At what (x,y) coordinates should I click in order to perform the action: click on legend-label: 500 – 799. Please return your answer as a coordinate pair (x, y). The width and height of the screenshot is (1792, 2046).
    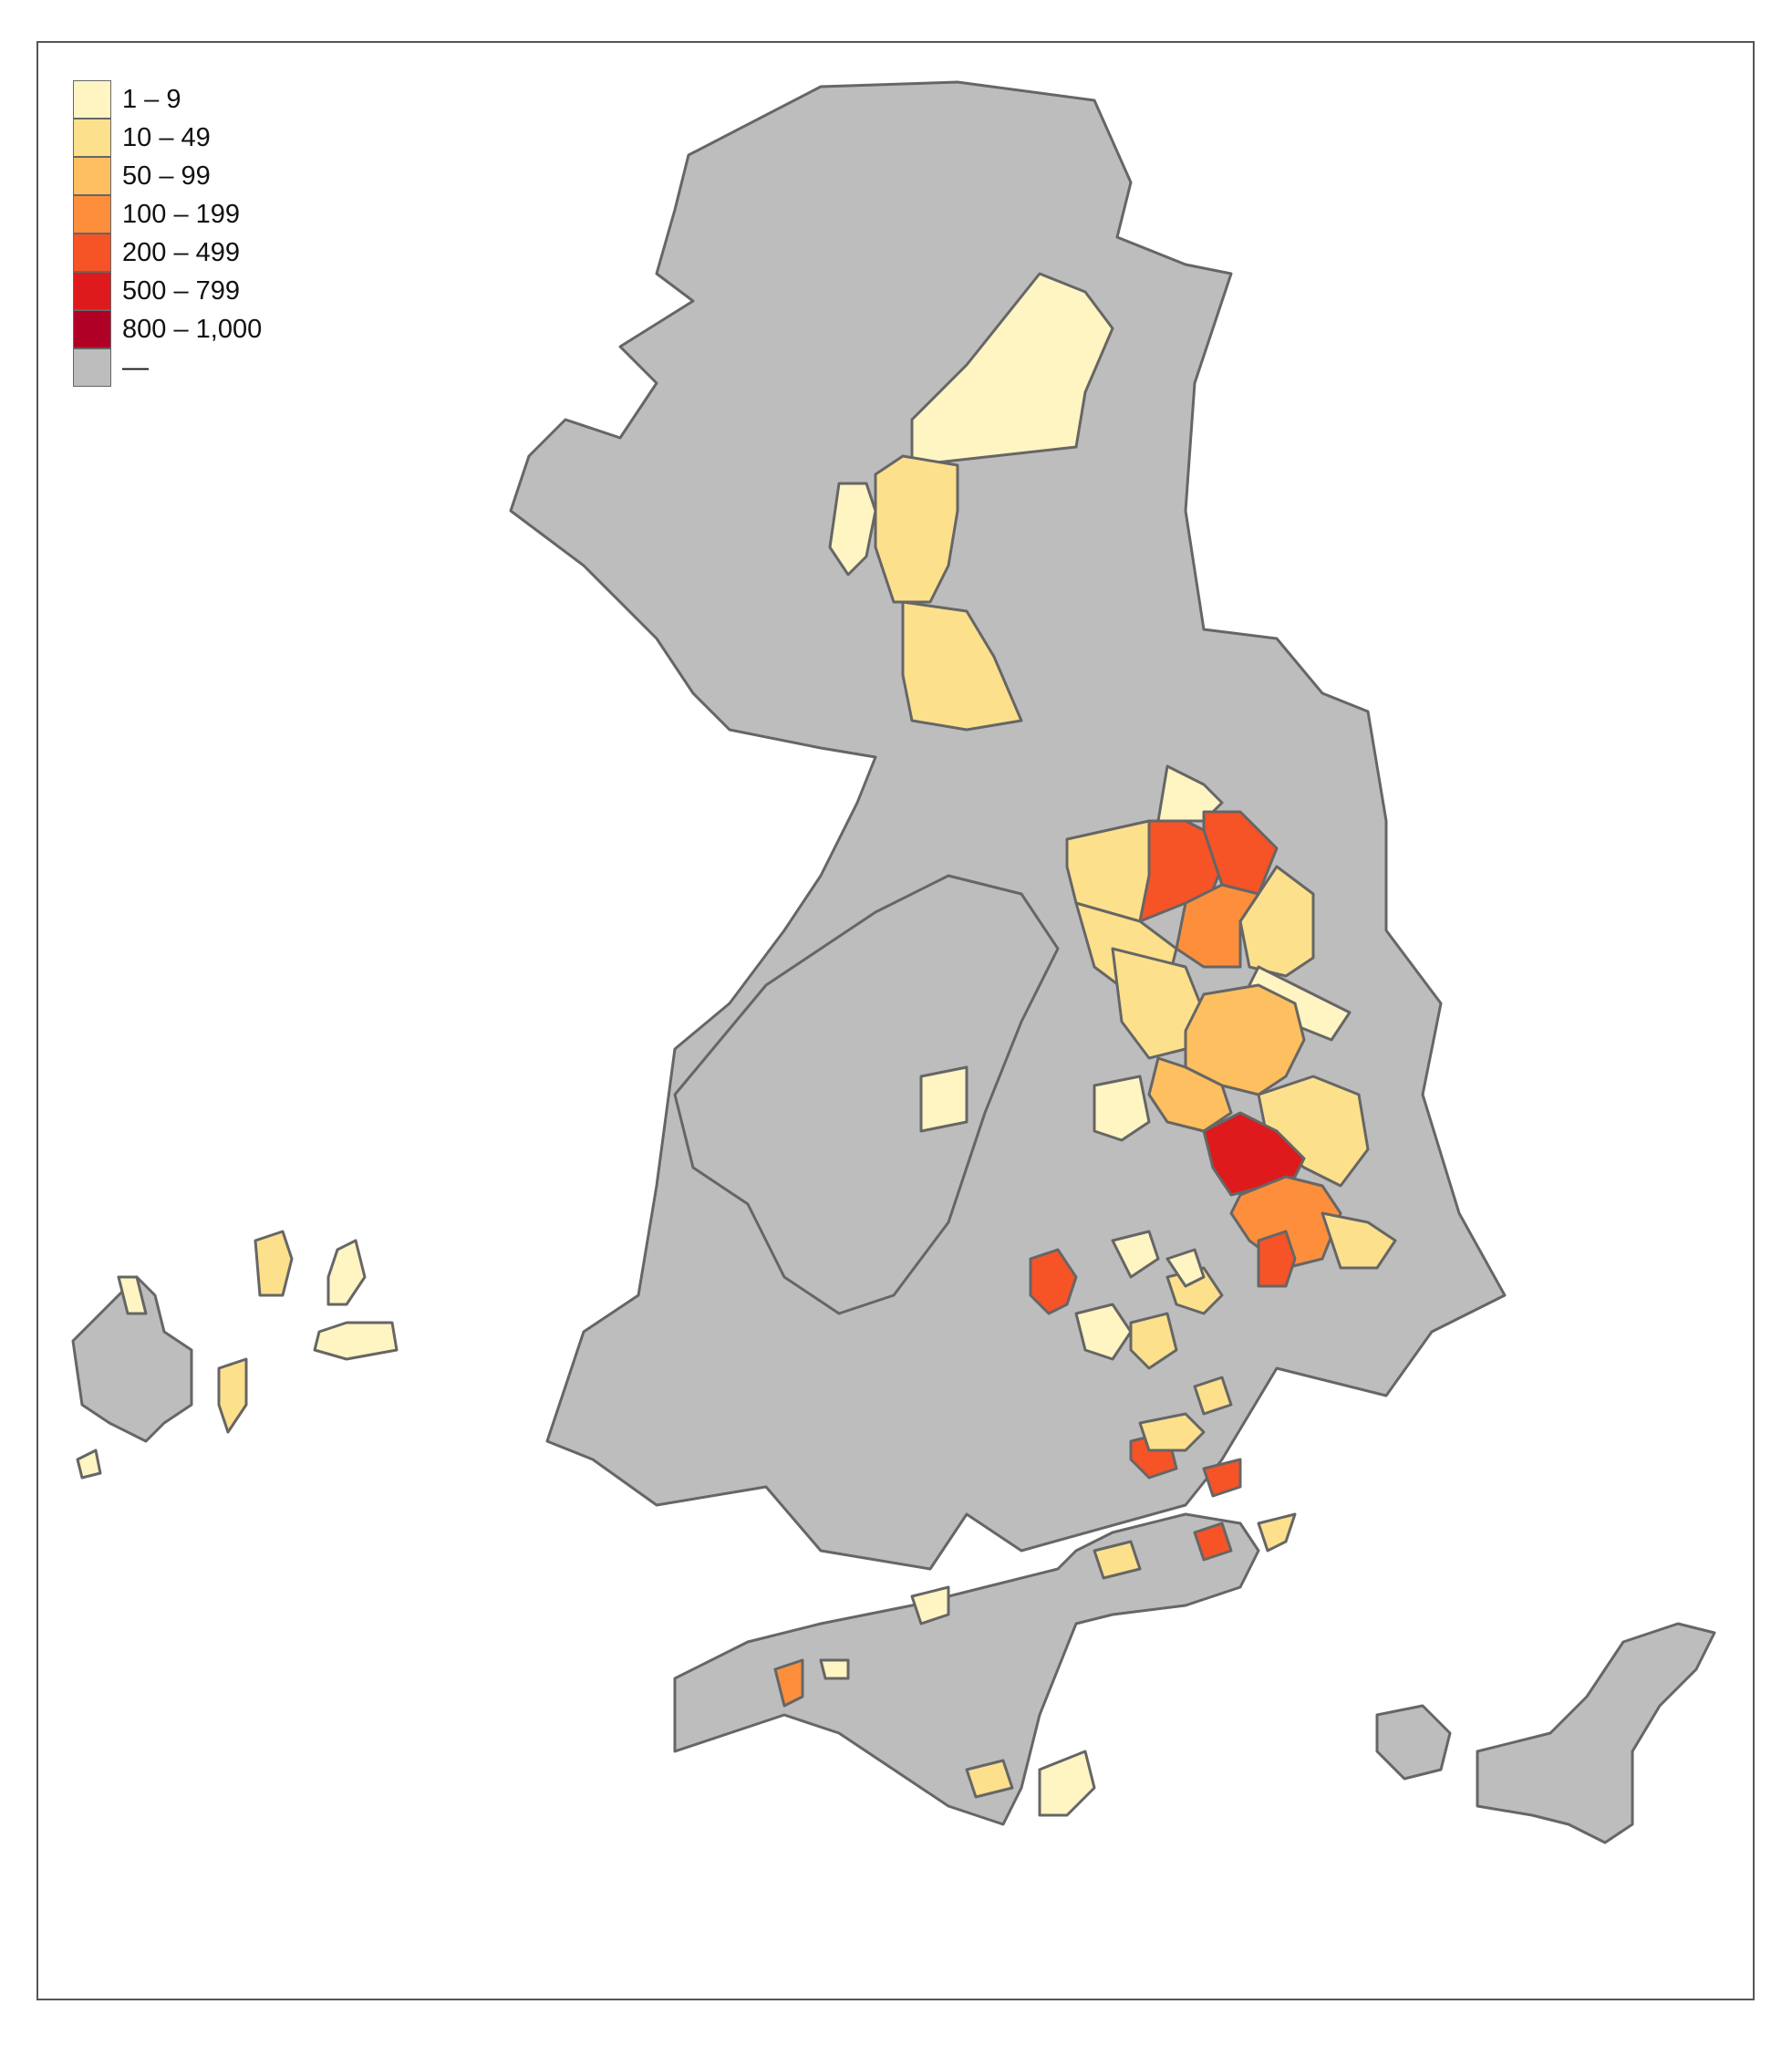
    Looking at the image, I should click on (181, 290).